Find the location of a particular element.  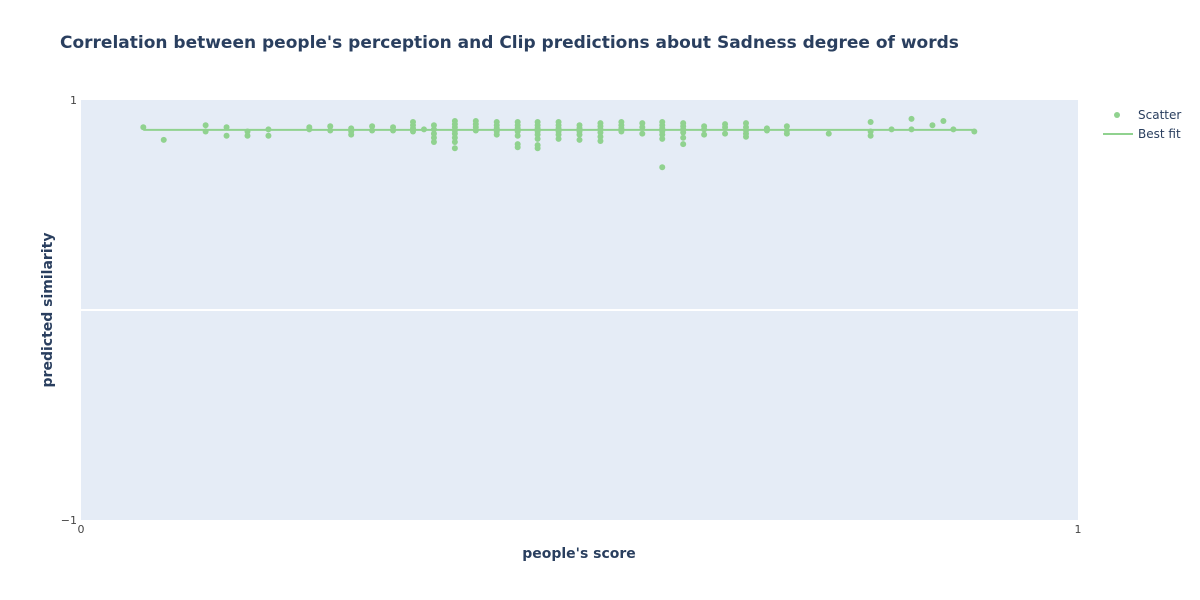

legend-marker-icon is located at coordinates (1118, 115).